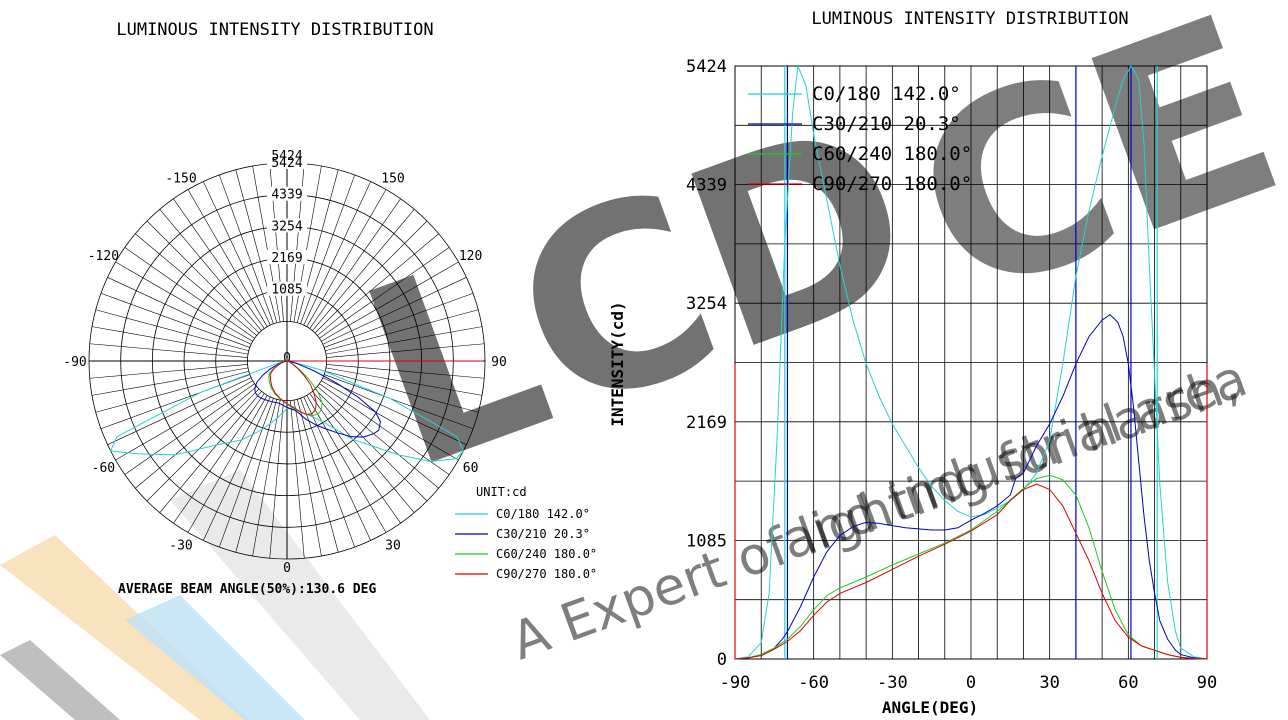  Describe the element at coordinates (274, 30) in the screenshot. I see `polar-title: LUMINOUS INTENSITY DISTRIBUTION` at that location.